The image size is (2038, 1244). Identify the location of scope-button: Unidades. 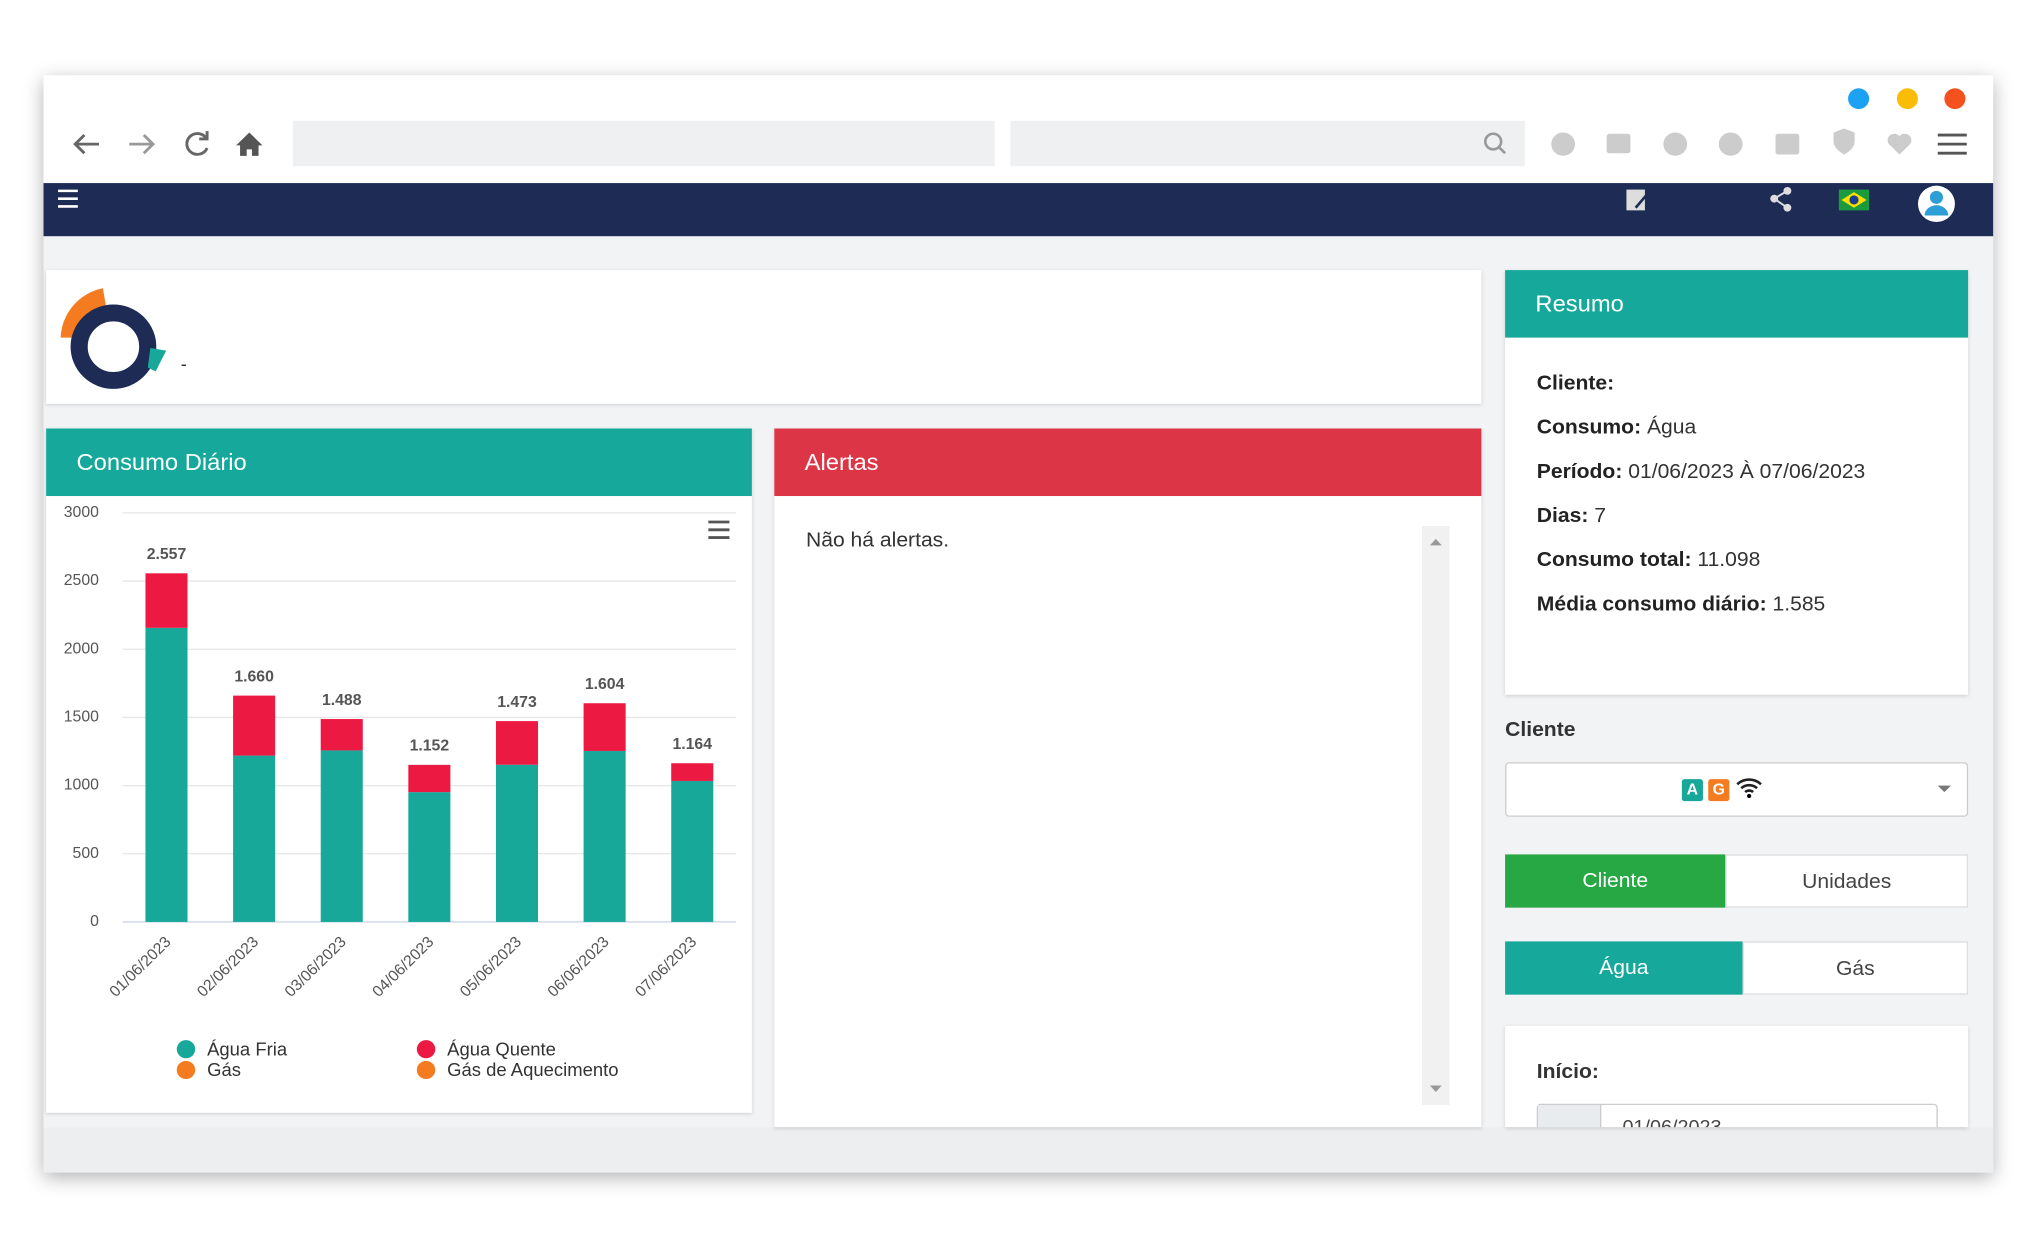
(1847, 881).